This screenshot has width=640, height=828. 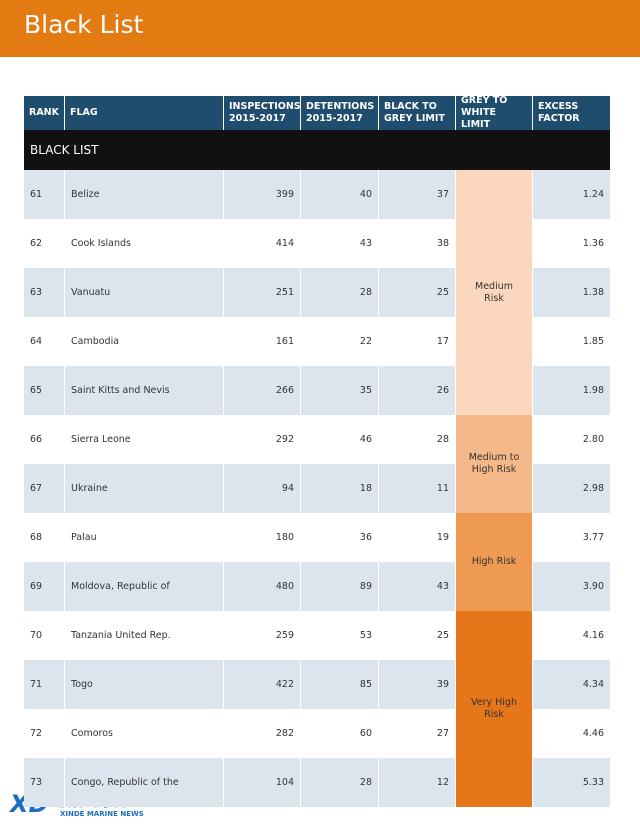 What do you see at coordinates (36, 782) in the screenshot?
I see `table-cell: 73` at bounding box center [36, 782].